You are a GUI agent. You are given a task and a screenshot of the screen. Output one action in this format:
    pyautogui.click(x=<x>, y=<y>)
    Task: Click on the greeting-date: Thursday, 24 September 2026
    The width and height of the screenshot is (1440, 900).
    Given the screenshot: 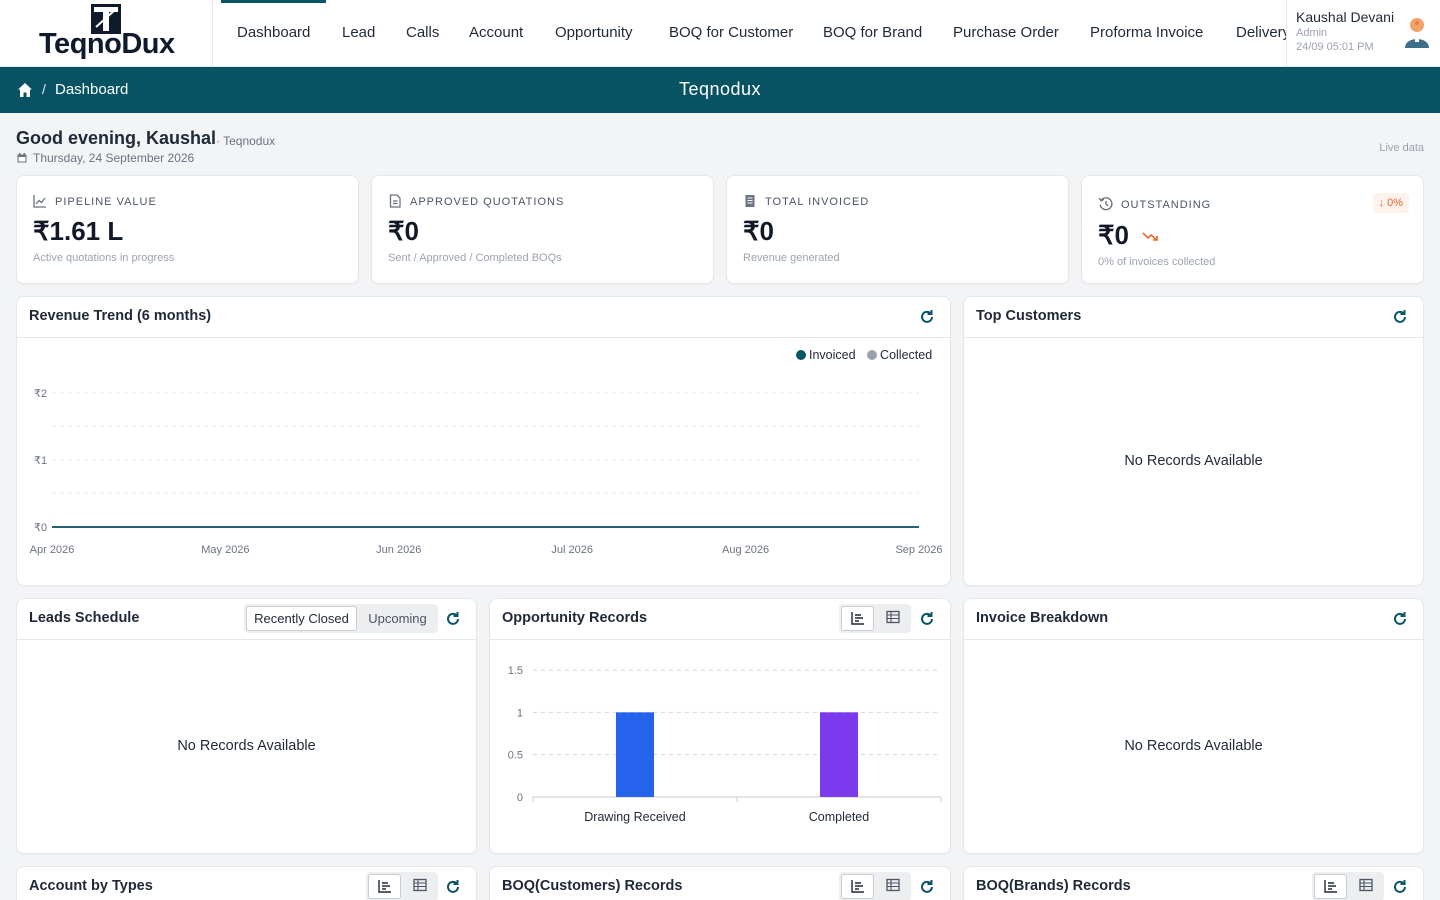 What is the action you would take?
    pyautogui.click(x=105, y=158)
    